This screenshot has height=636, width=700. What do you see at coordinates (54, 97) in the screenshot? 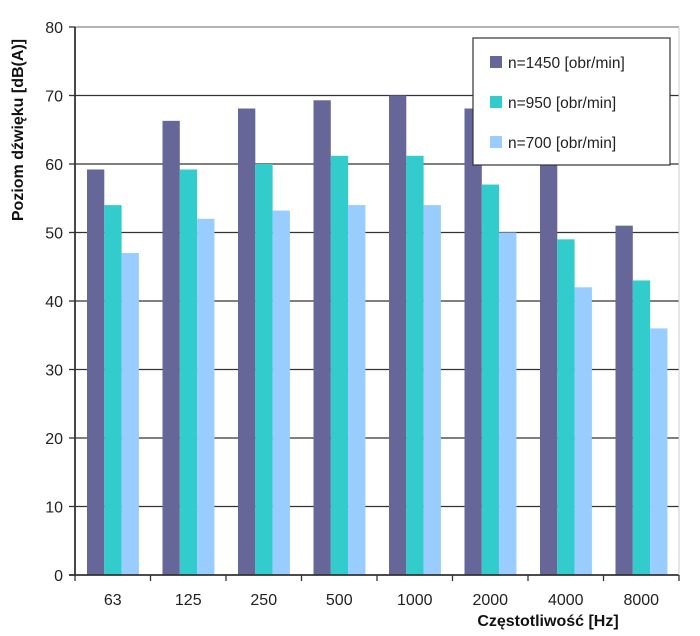
I see `y-tick-label: 70` at bounding box center [54, 97].